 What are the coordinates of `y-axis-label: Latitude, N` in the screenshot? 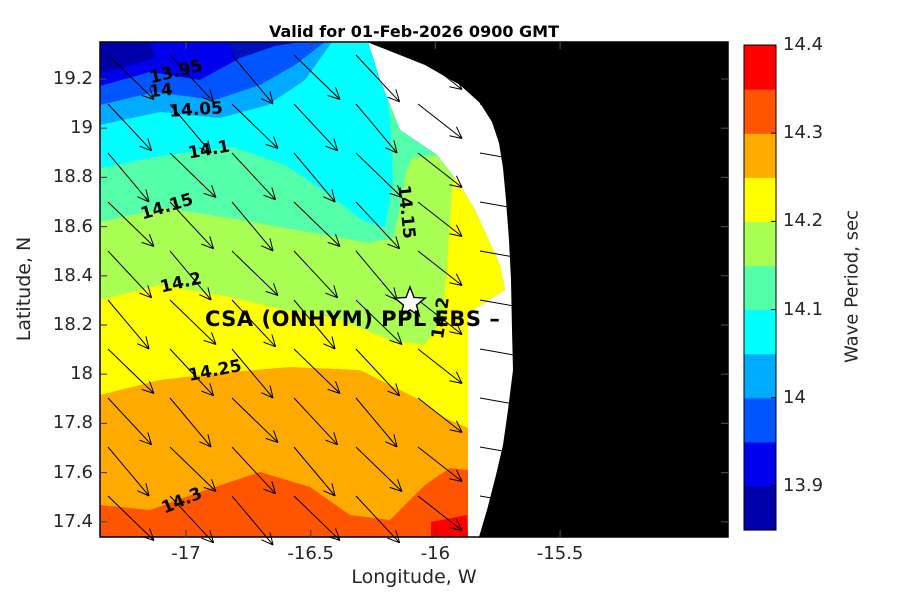 It's located at (24, 289).